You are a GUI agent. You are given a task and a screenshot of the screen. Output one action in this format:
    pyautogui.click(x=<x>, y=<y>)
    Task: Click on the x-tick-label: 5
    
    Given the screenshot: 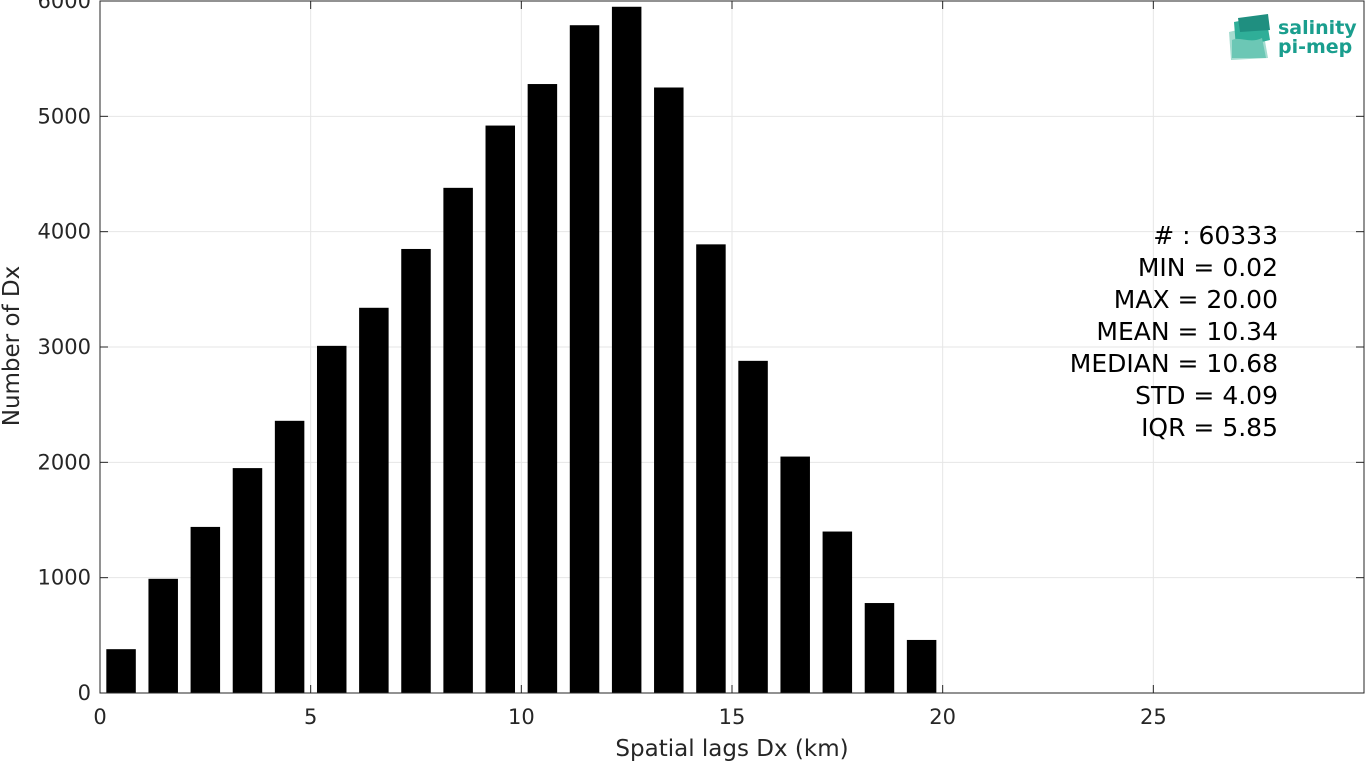 What is the action you would take?
    pyautogui.click(x=310, y=717)
    